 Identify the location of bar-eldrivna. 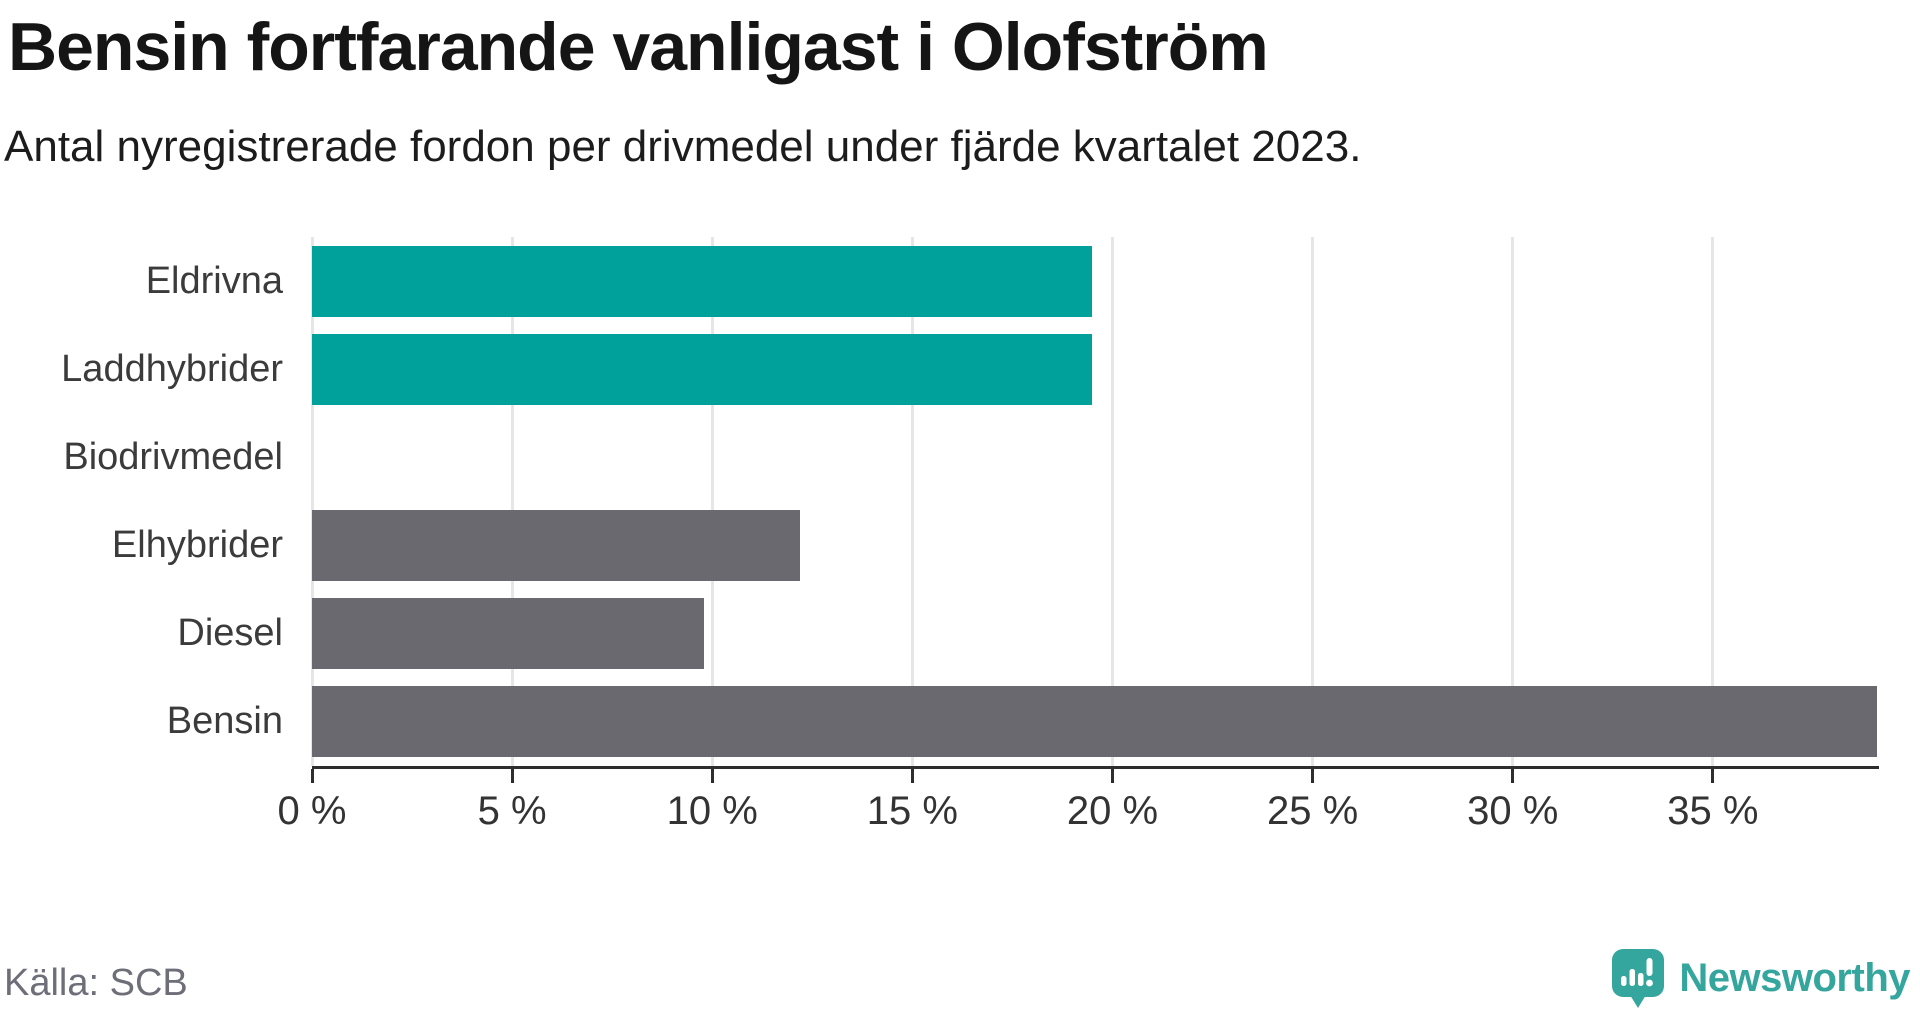
(702, 281).